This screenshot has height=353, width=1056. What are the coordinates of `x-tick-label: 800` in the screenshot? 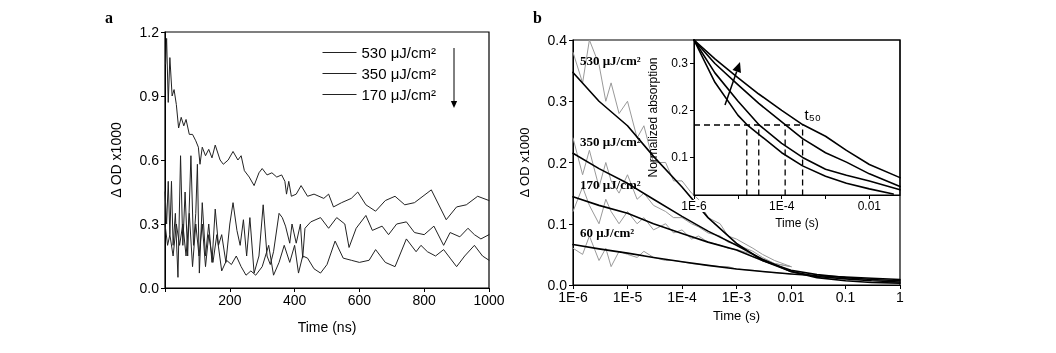 It's located at (424, 300).